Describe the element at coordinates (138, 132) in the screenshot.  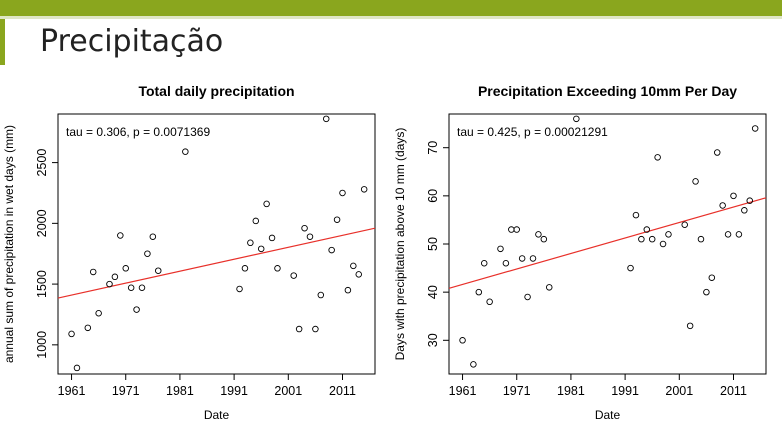
I see `stat-annotation: tau = 0.306, p = 0.0071369` at that location.